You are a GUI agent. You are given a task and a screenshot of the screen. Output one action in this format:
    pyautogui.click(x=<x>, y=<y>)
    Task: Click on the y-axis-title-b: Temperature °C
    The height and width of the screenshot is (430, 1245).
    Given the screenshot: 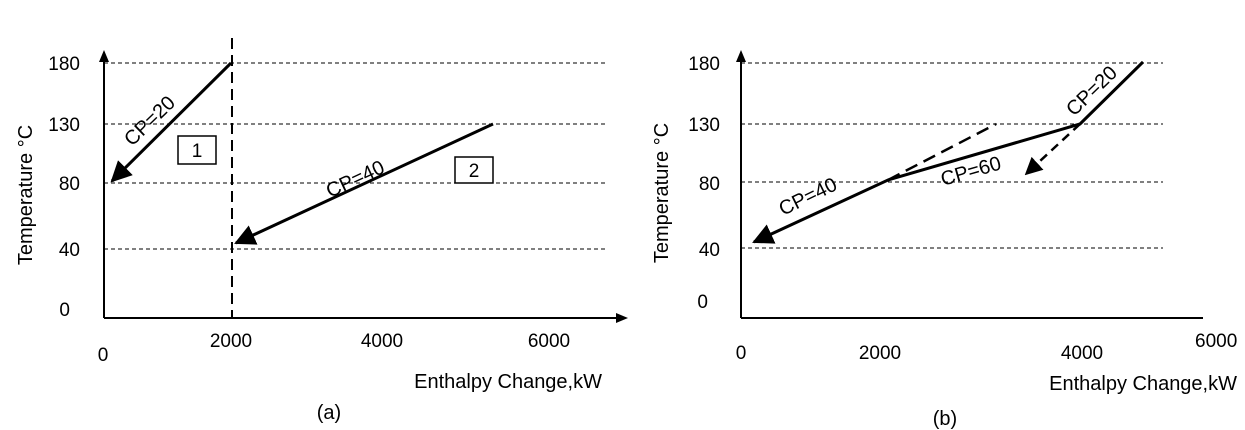 What is the action you would take?
    pyautogui.click(x=662, y=193)
    